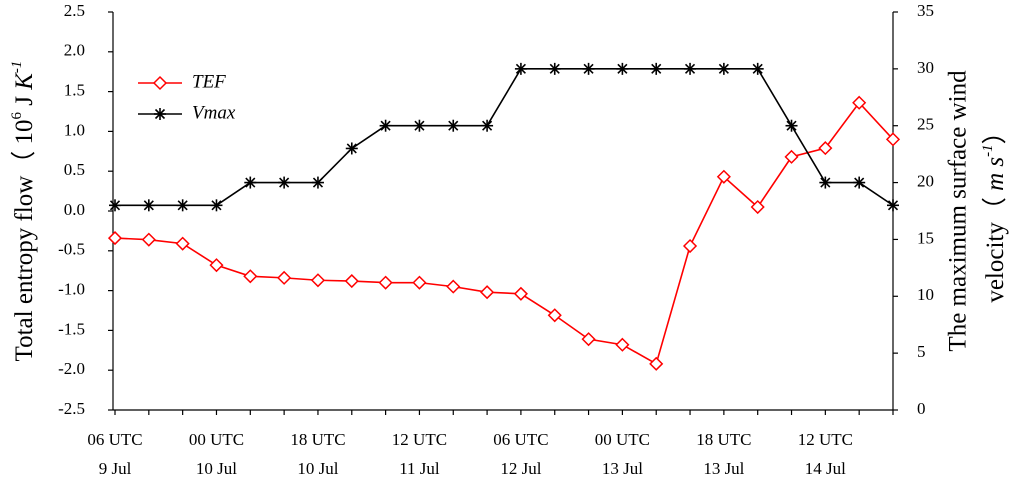  What do you see at coordinates (74, 129) in the screenshot?
I see `y-tick-label: 1.0` at bounding box center [74, 129].